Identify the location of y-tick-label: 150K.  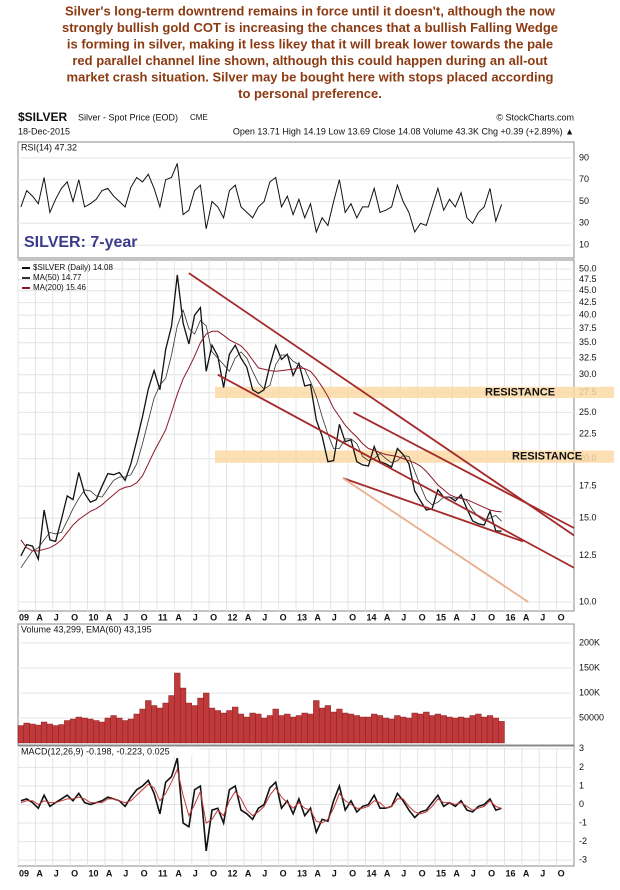
(589, 667).